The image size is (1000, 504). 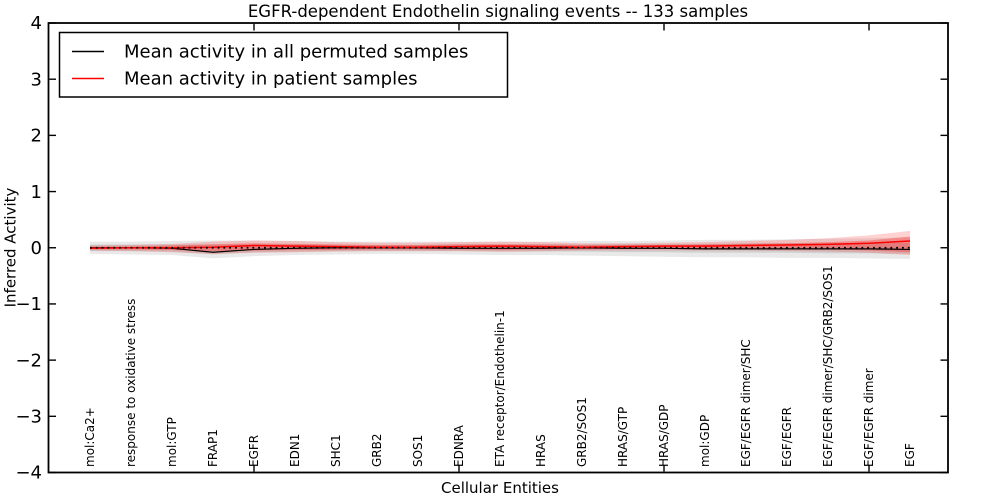 What do you see at coordinates (869, 417) in the screenshot?
I see `xcat-label: EGF/EGFR dimer` at bounding box center [869, 417].